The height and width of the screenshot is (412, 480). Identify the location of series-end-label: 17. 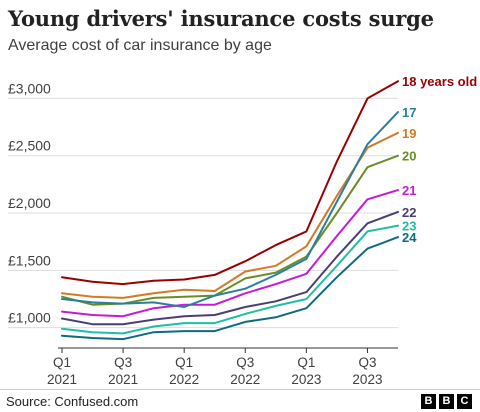
(409, 112).